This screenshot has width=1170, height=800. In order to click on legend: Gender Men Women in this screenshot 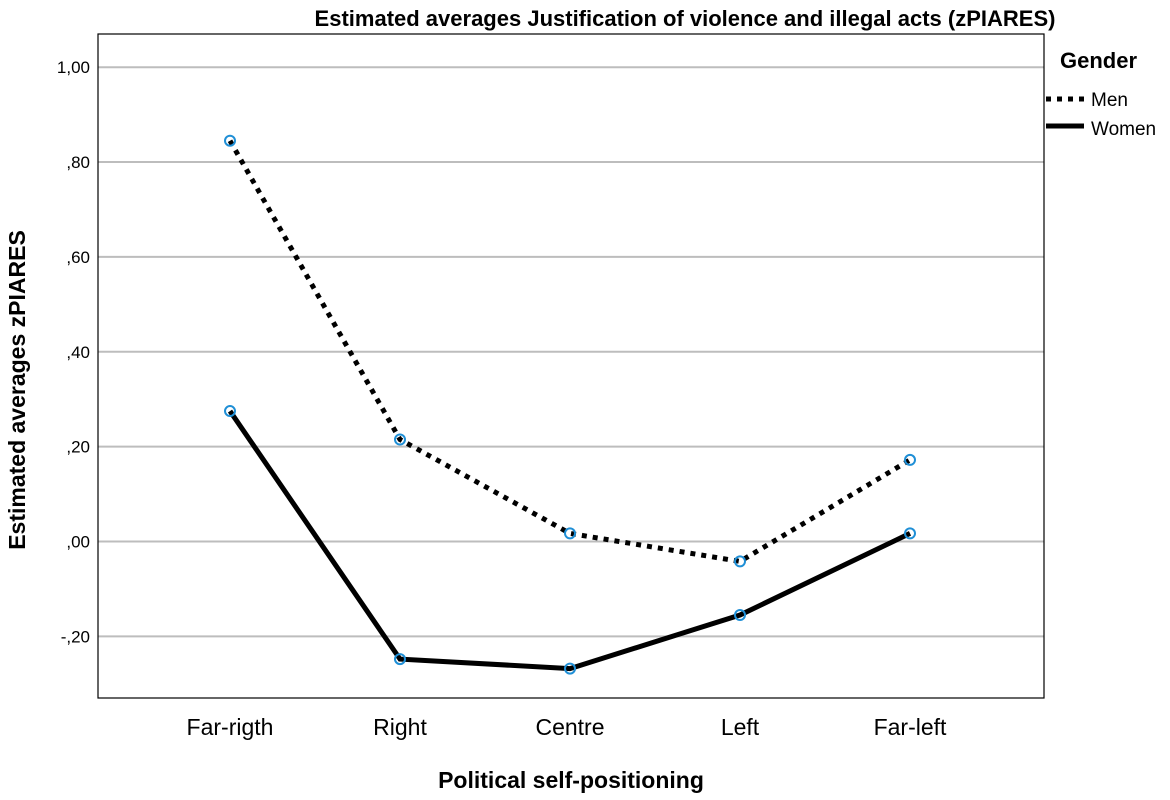, I will do `click(1101, 94)`.